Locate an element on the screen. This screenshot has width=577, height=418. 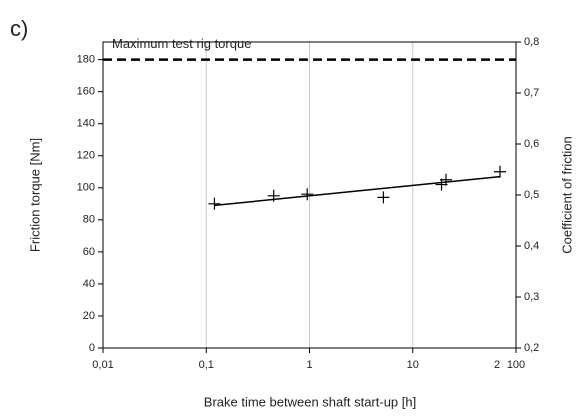
x-tick-label: 1 is located at coordinates (309, 365).